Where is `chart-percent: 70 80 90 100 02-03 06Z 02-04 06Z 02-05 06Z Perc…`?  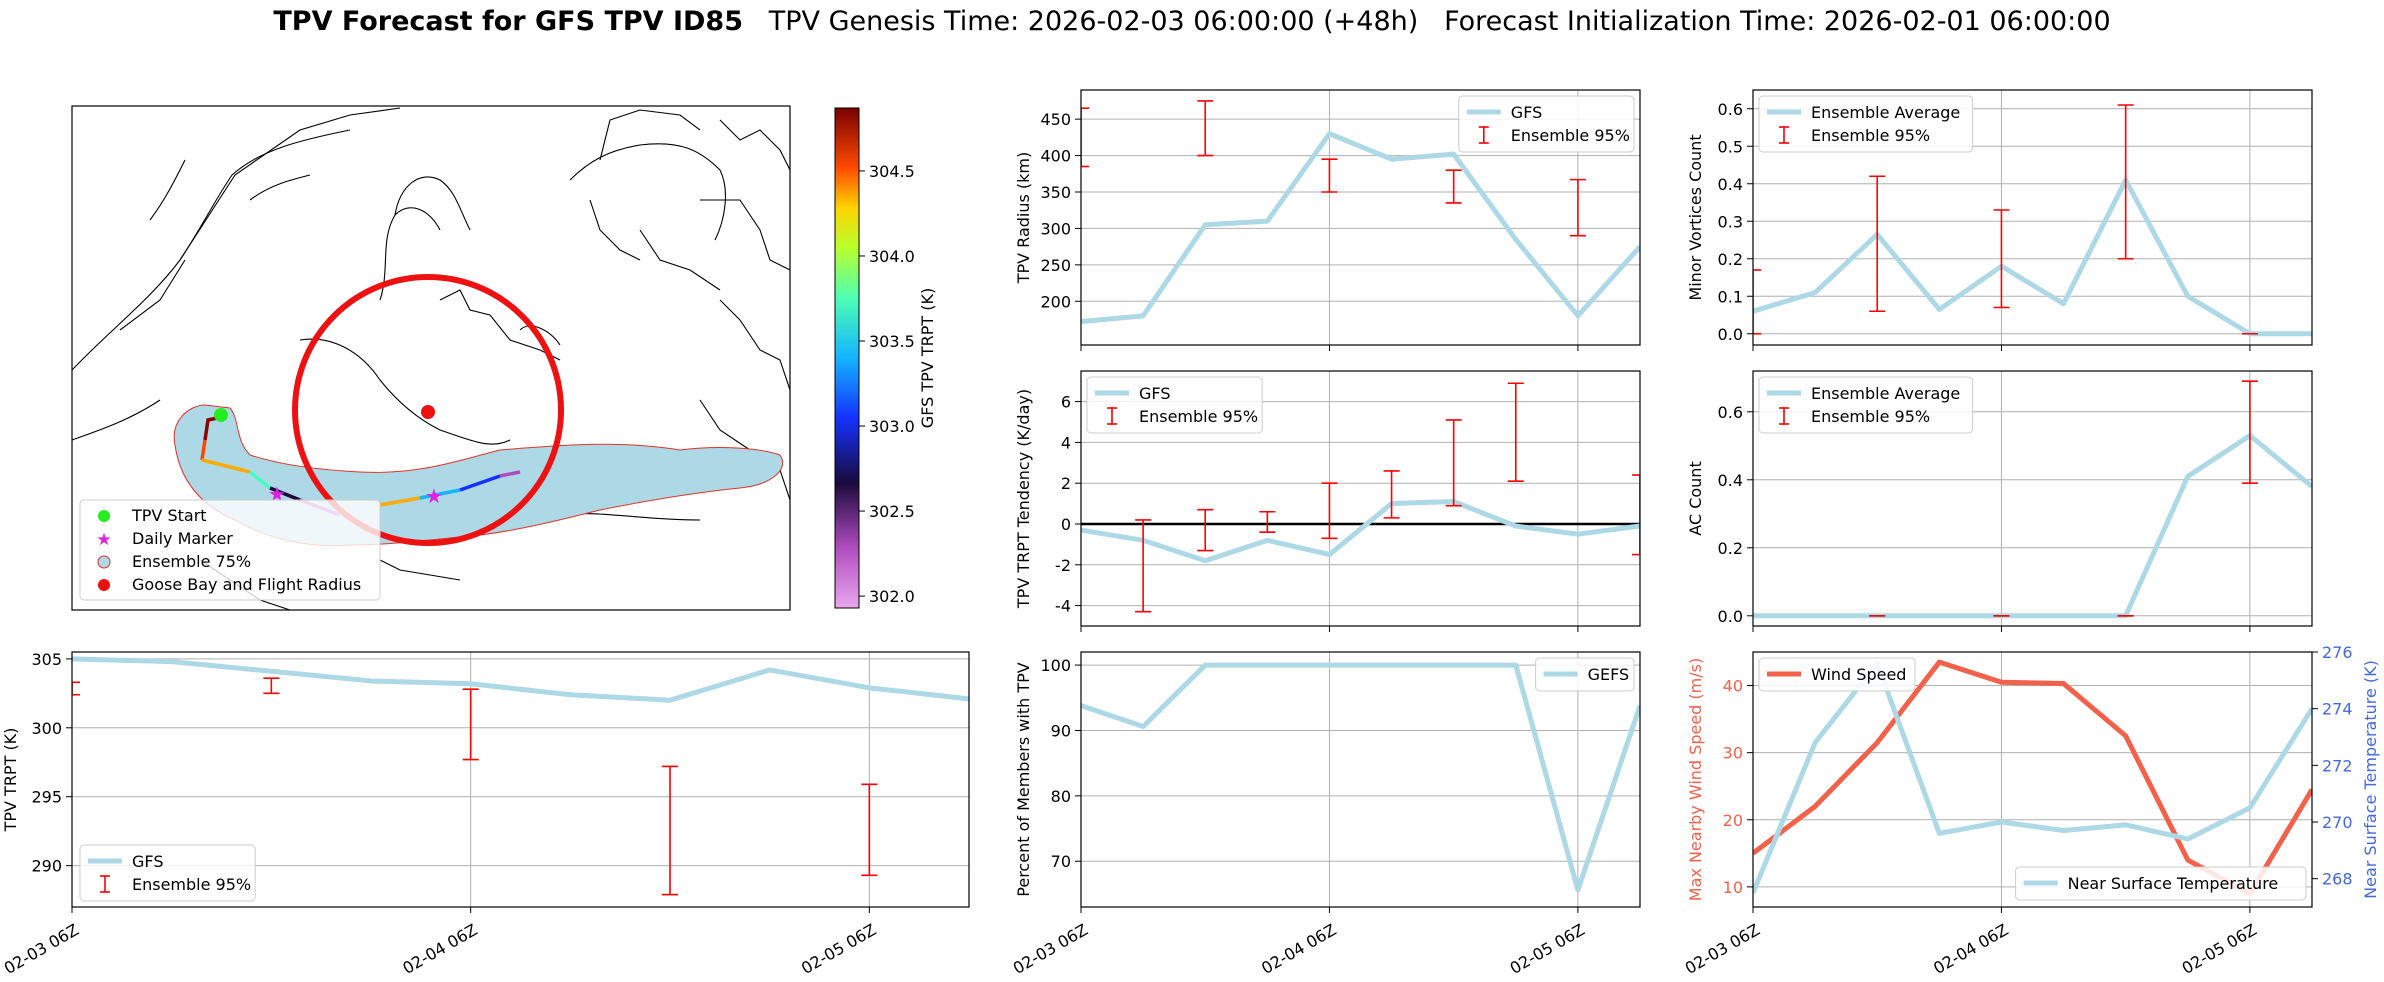 chart-percent: 70 80 90 100 02-03 06Z 02-04 06Z 02-05 06Z Perc… is located at coordinates (1325, 814).